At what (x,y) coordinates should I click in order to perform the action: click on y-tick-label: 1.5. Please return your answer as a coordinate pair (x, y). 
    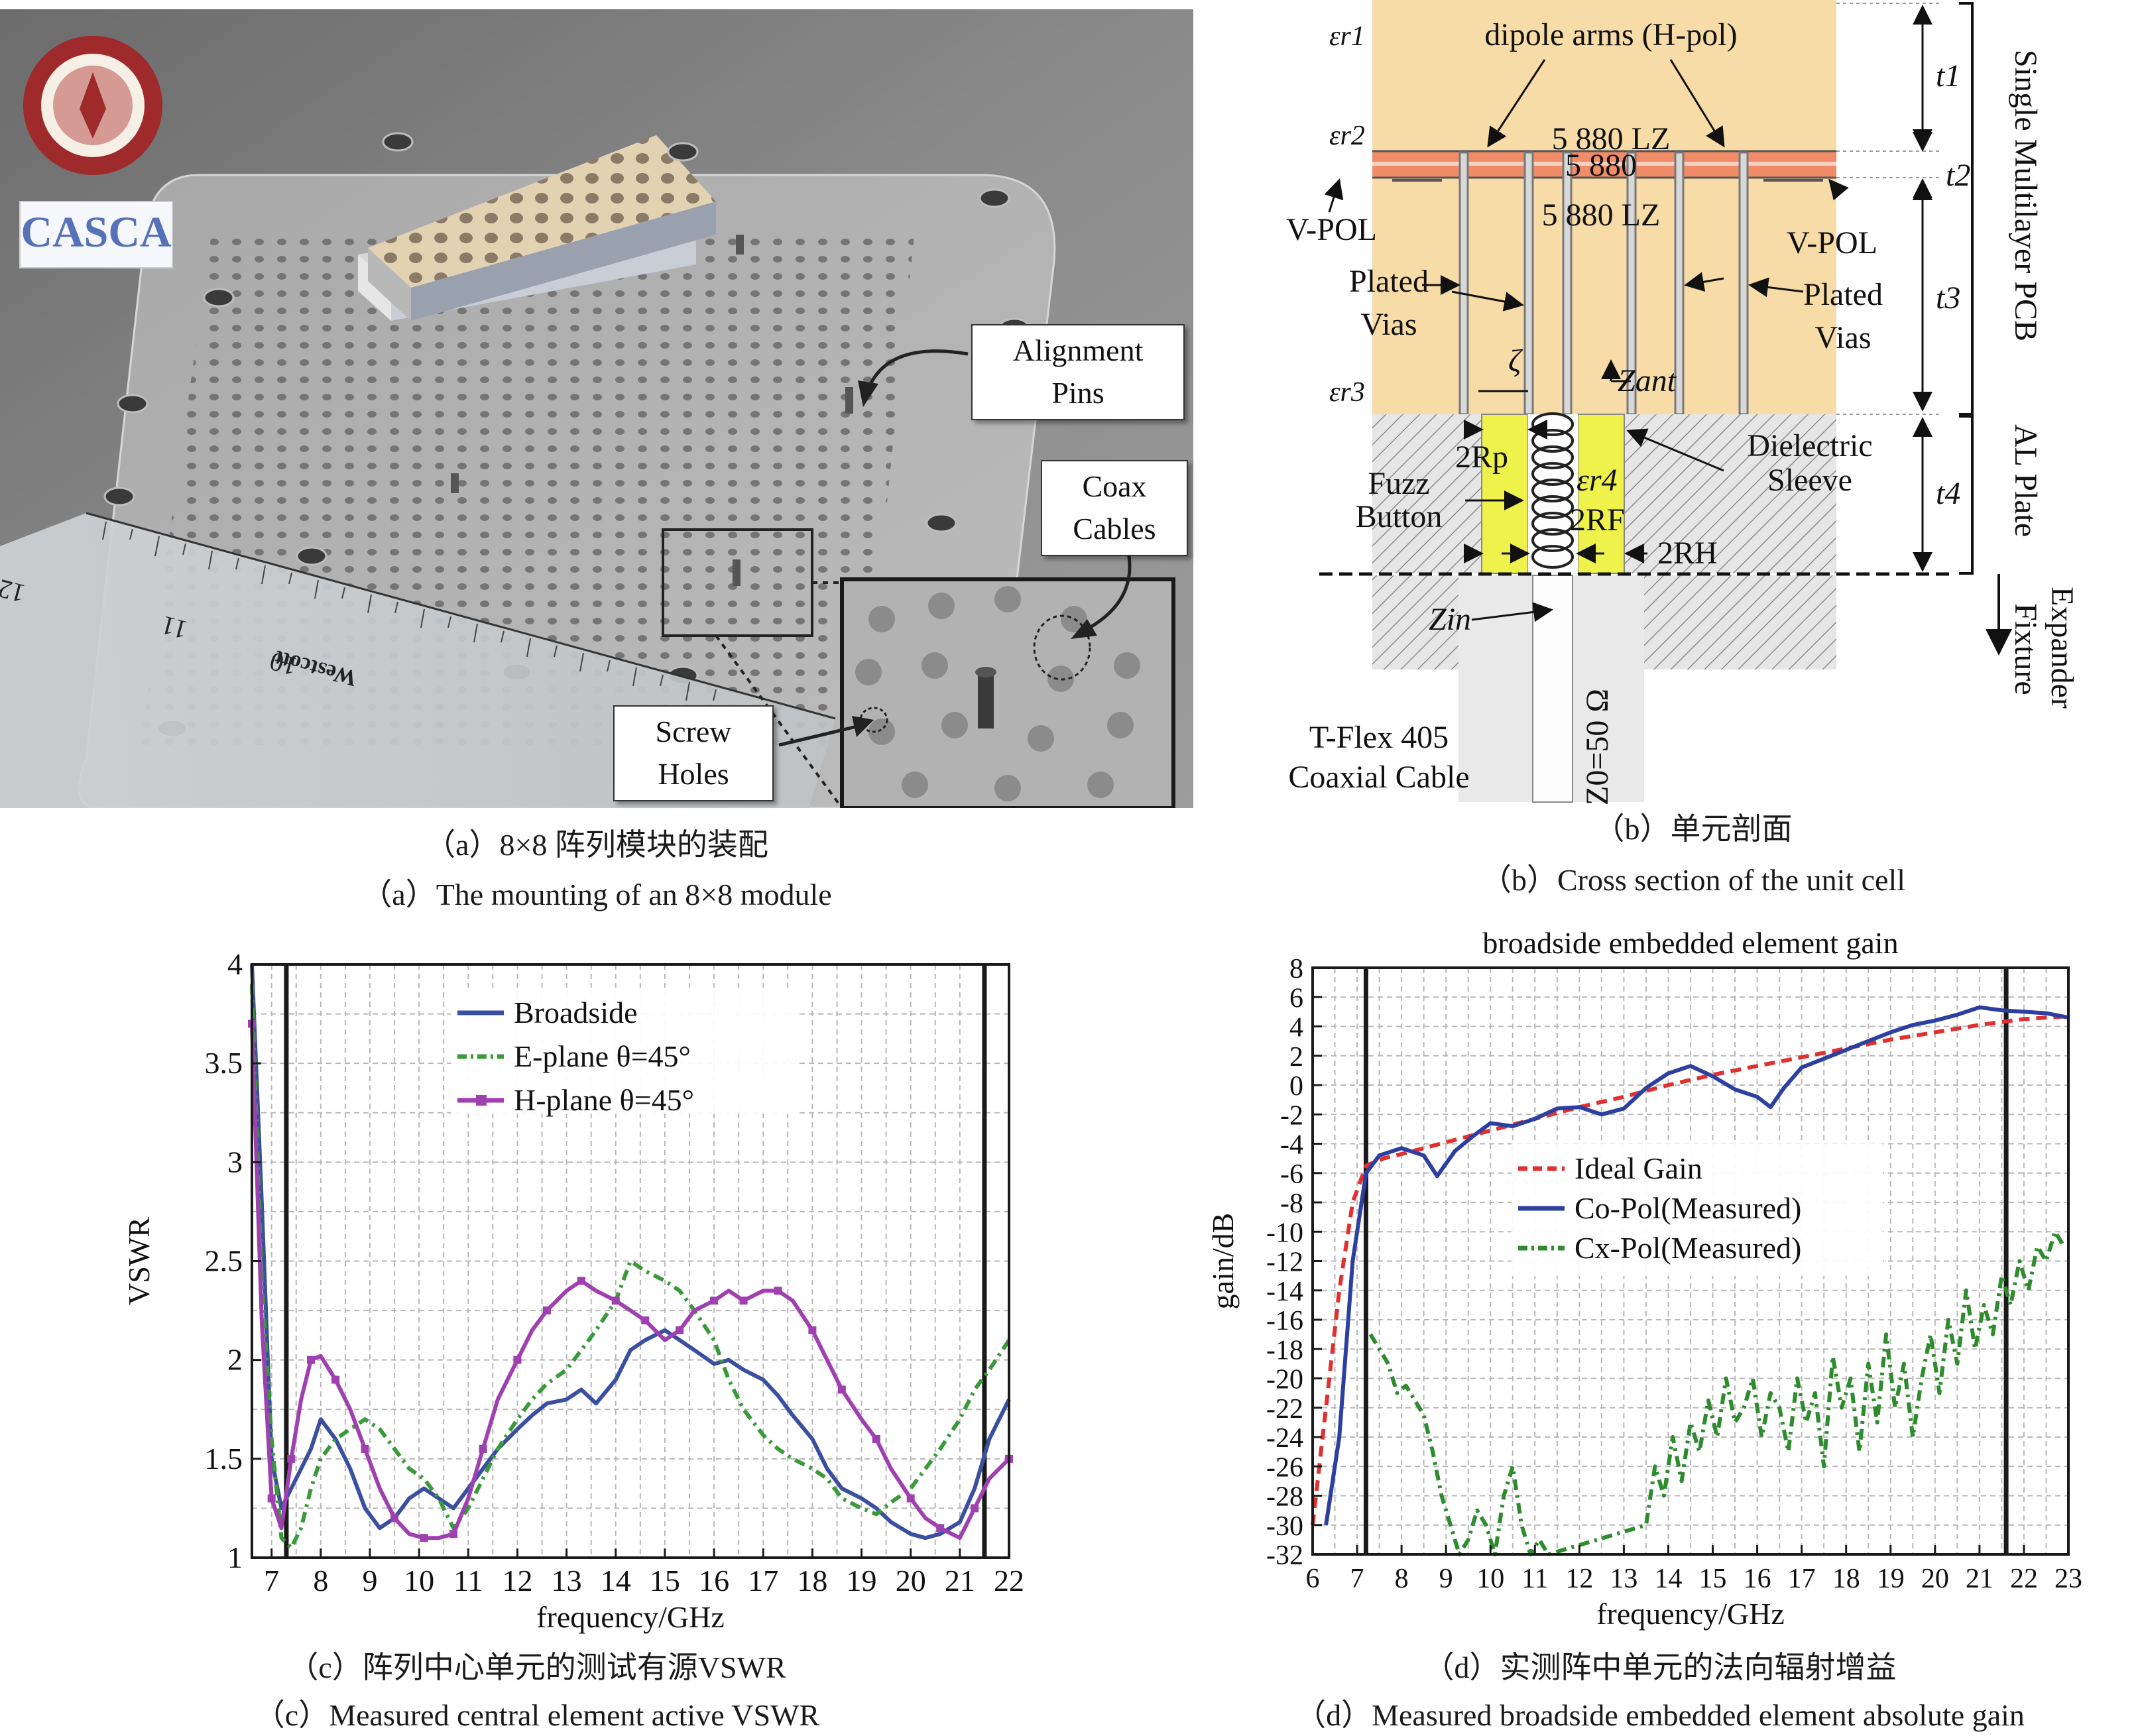
    Looking at the image, I should click on (224, 1459).